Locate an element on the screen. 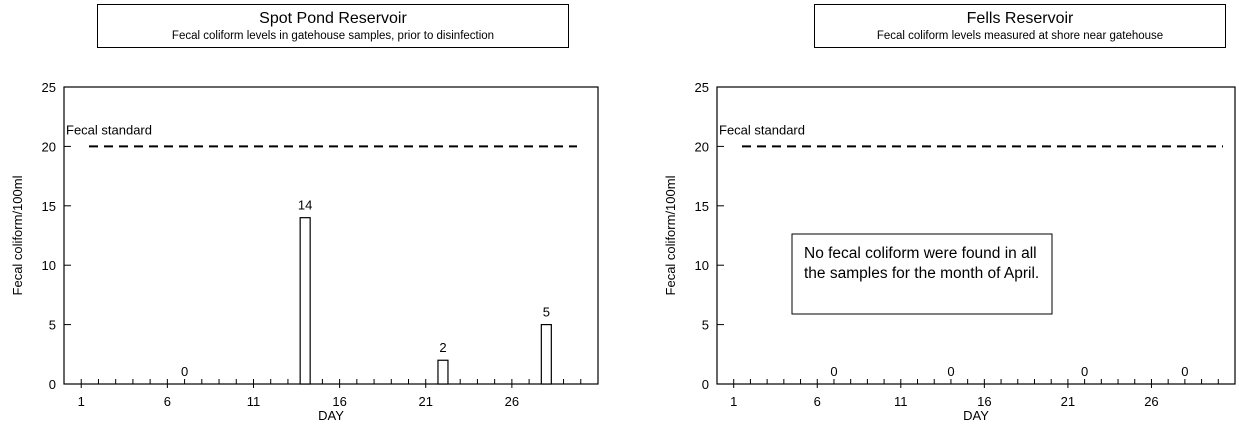 This screenshot has height=437, width=1239. note-box is located at coordinates (922, 274).